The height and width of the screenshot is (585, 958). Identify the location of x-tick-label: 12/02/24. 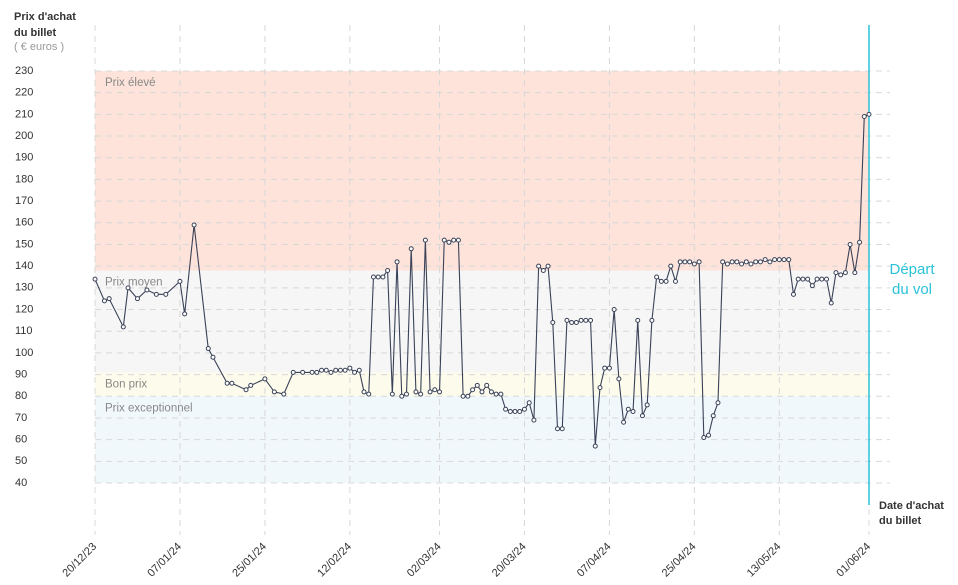
(334, 560).